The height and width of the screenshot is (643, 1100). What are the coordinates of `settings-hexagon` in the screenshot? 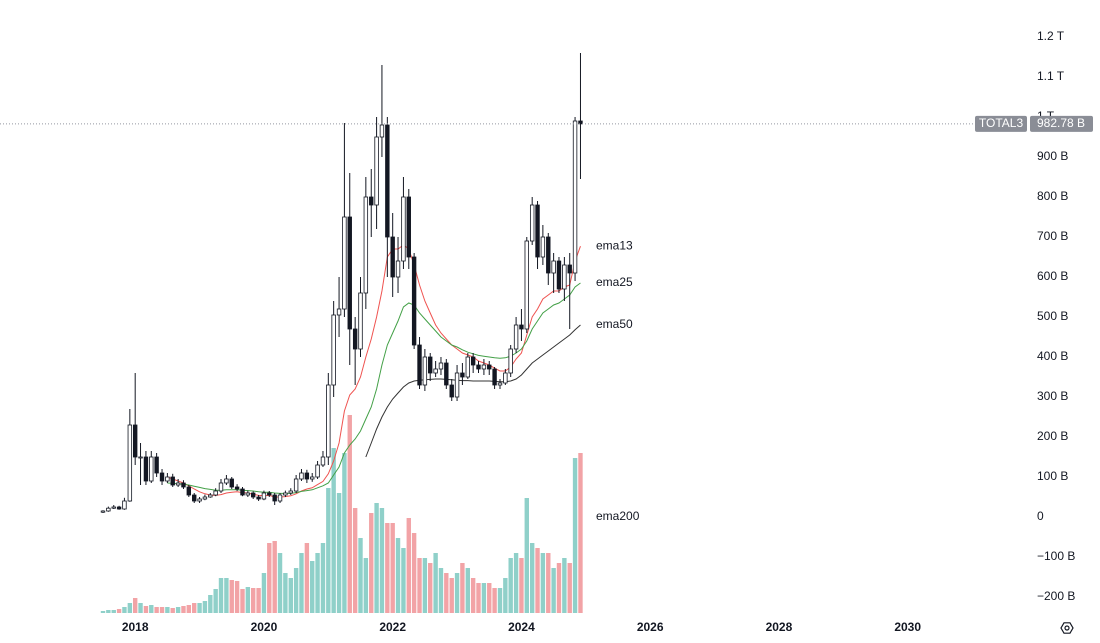 It's located at (1067, 628).